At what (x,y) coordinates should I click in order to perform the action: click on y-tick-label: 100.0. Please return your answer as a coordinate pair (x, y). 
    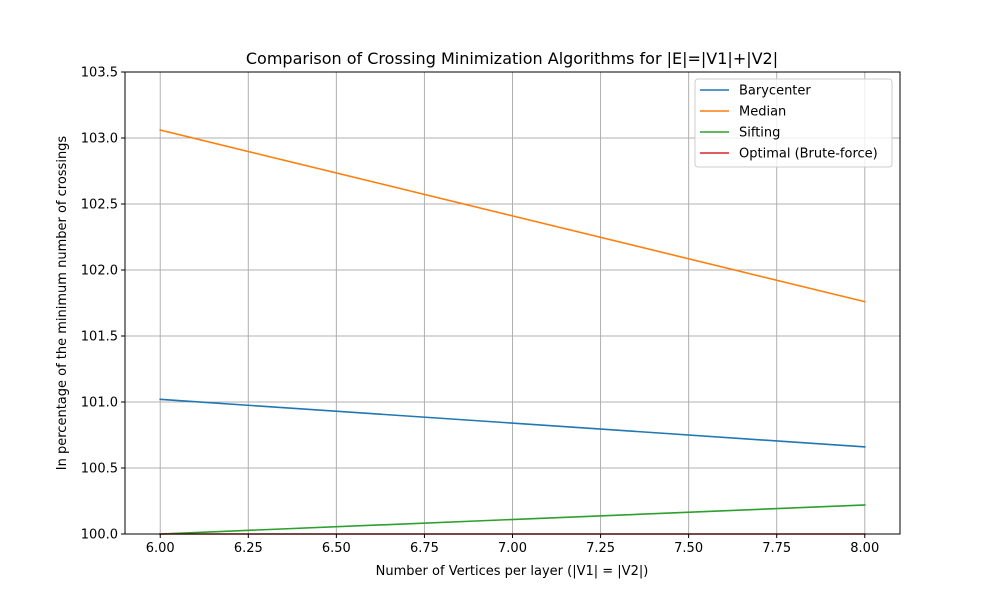
    Looking at the image, I should click on (99, 535).